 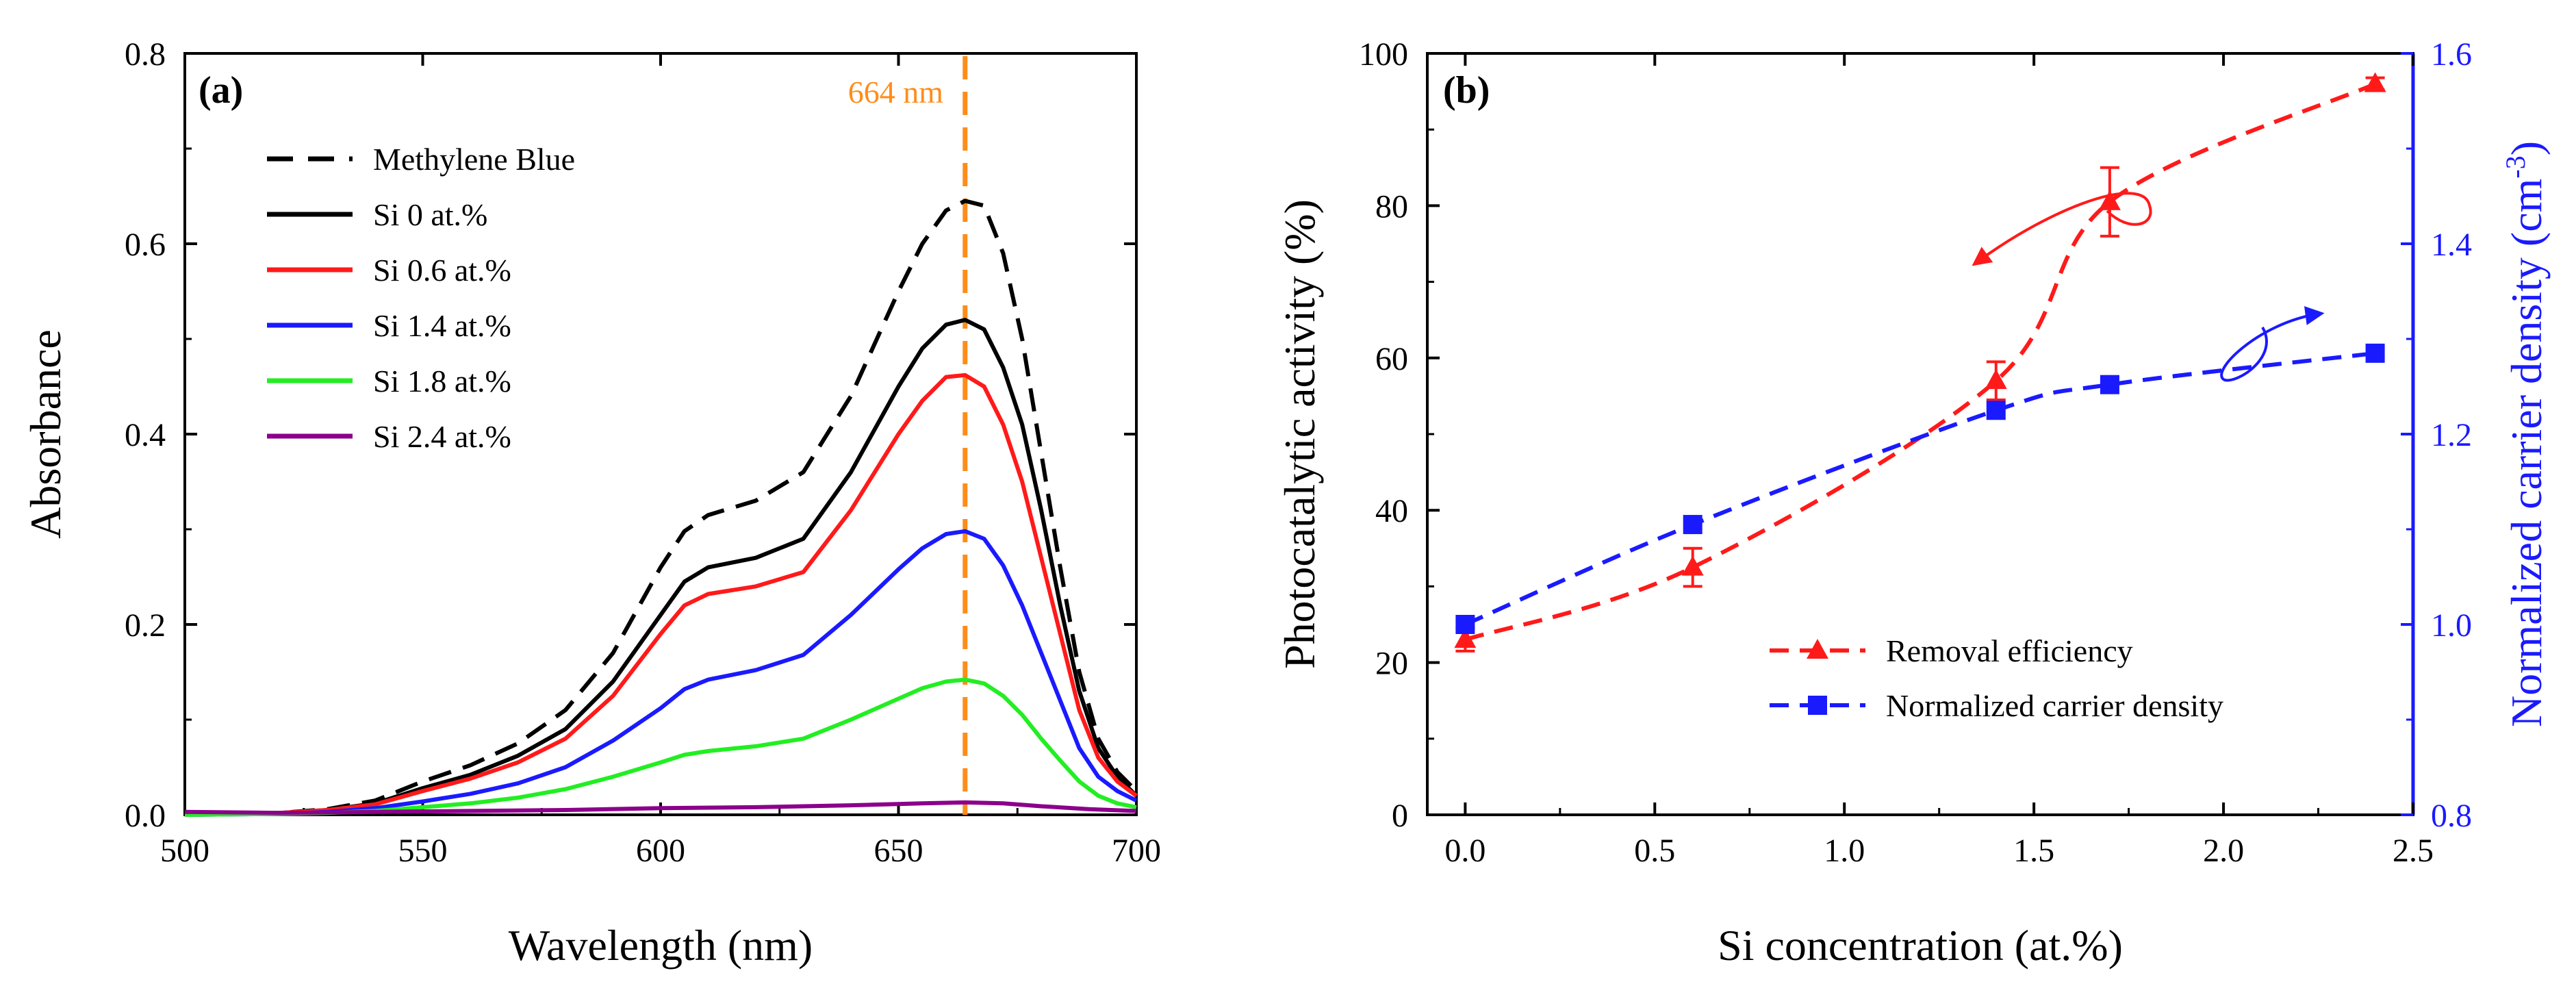 I want to click on y-axis-title-right-end: ), so click(x=2526, y=148).